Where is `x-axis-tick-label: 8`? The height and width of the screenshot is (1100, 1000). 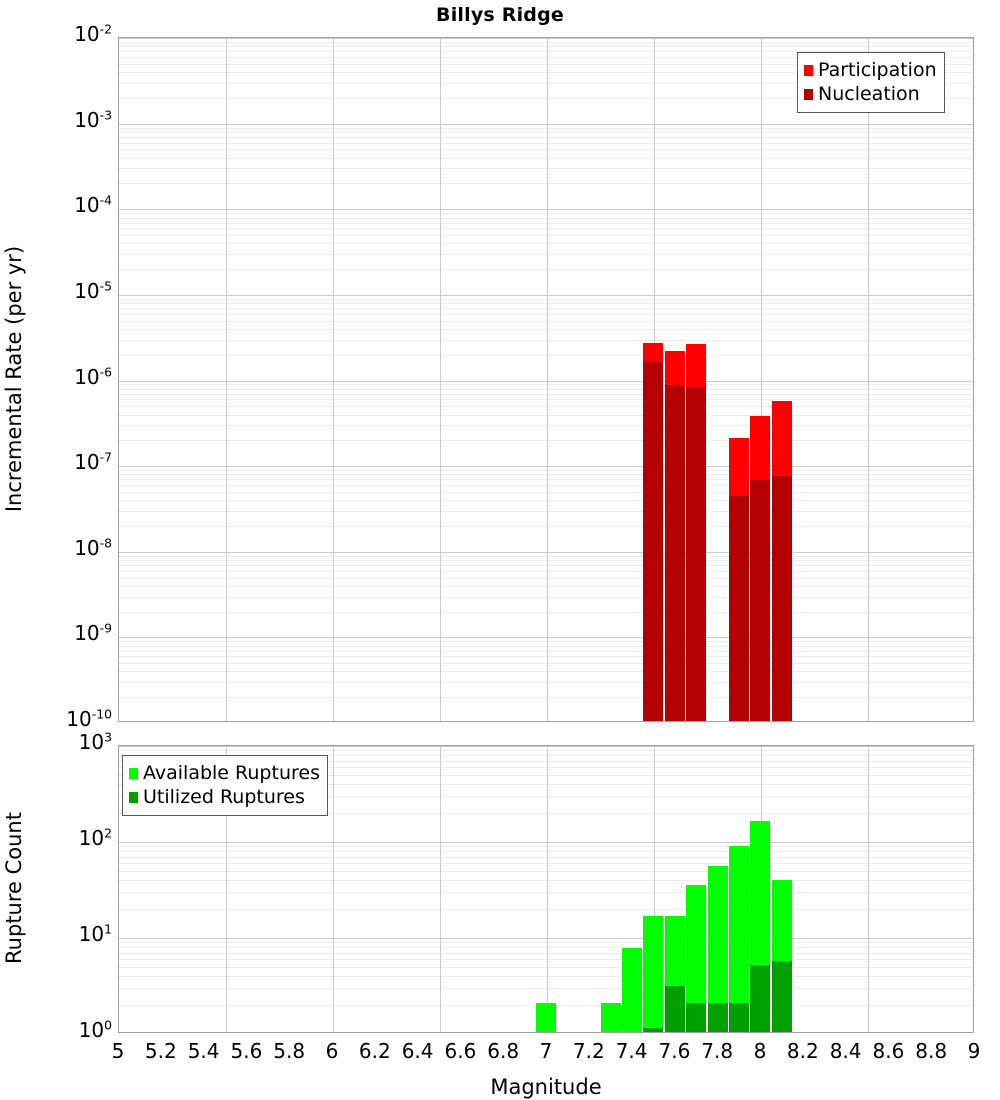 x-axis-tick-label: 8 is located at coordinates (760, 1051).